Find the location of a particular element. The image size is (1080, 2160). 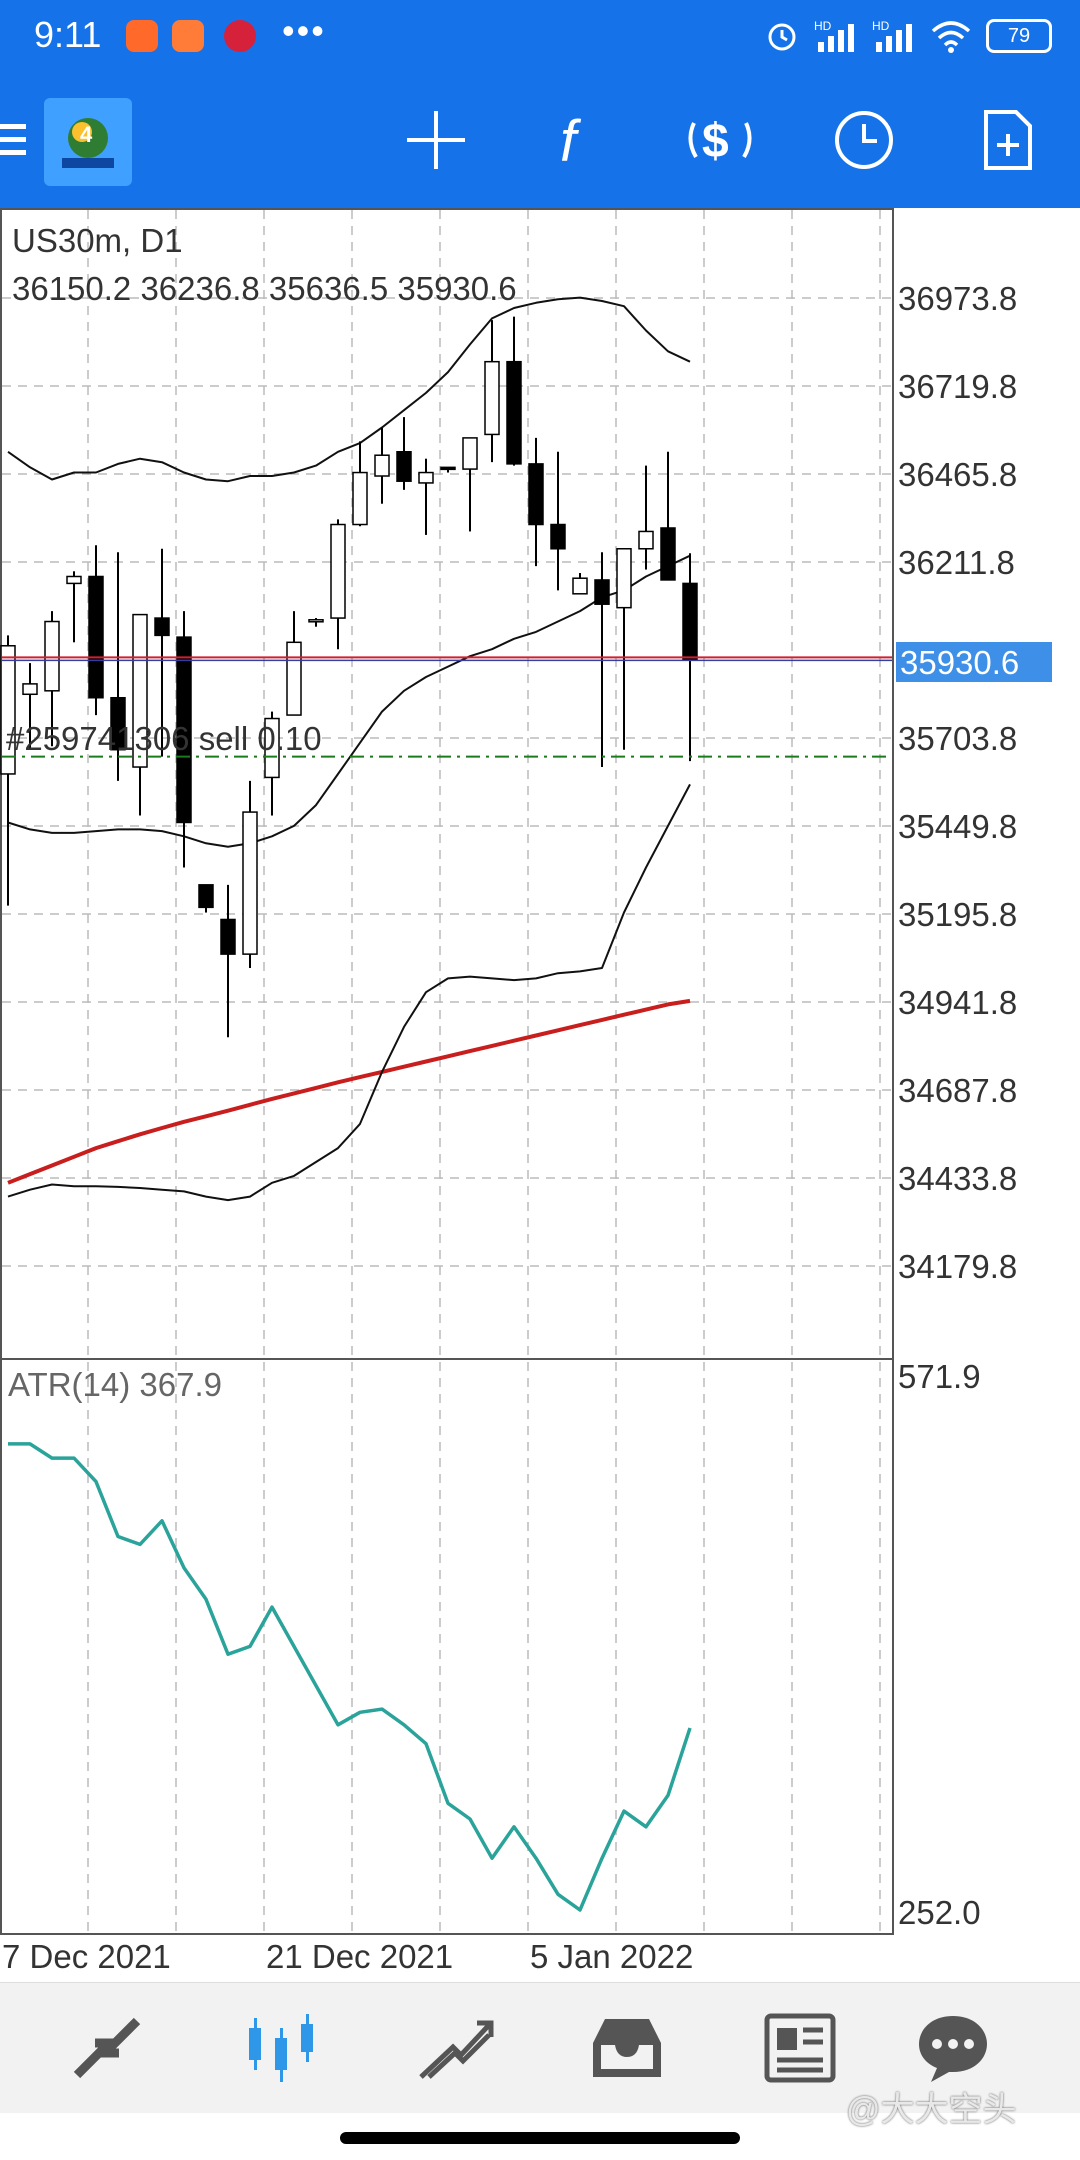

price-tick-label: 34433.8 is located at coordinates (957, 1178).